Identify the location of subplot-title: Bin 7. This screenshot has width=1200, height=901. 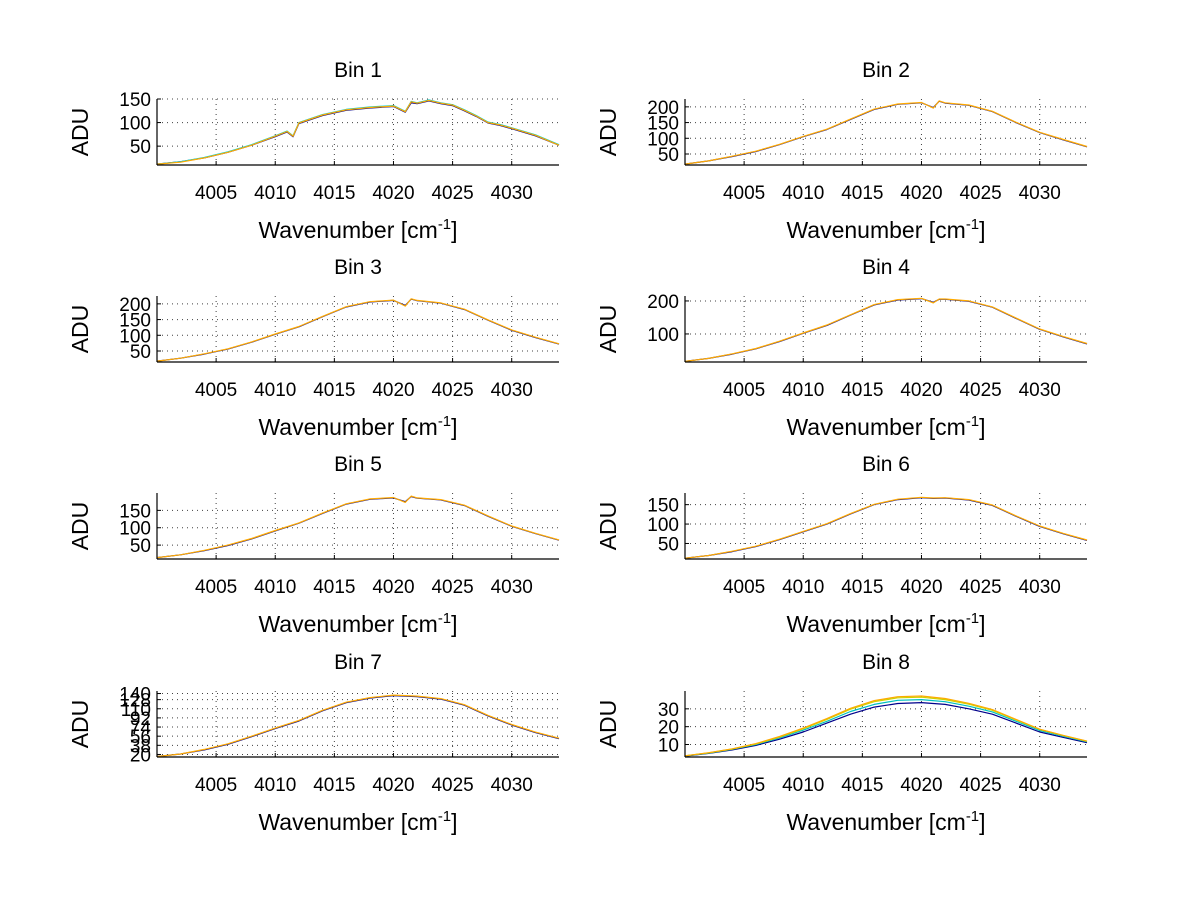
(358, 662).